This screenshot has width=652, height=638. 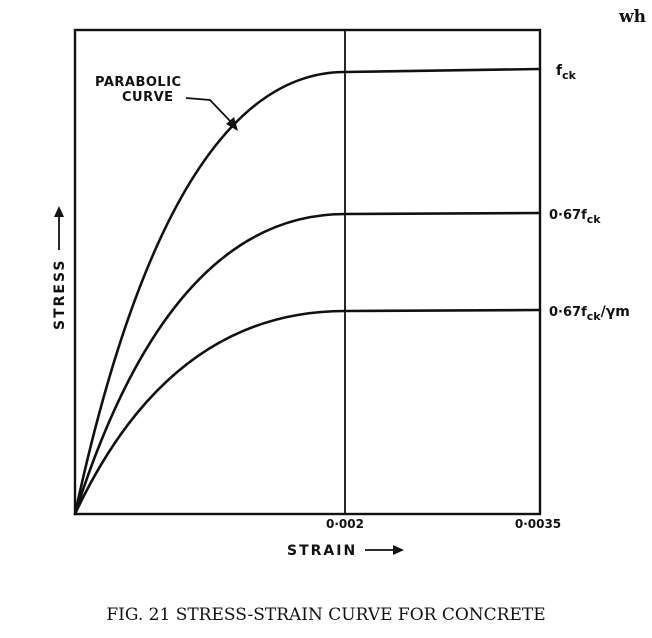 What do you see at coordinates (615, 312) in the screenshot?
I see `level-label-067fck-gamma-suffix: /γm` at bounding box center [615, 312].